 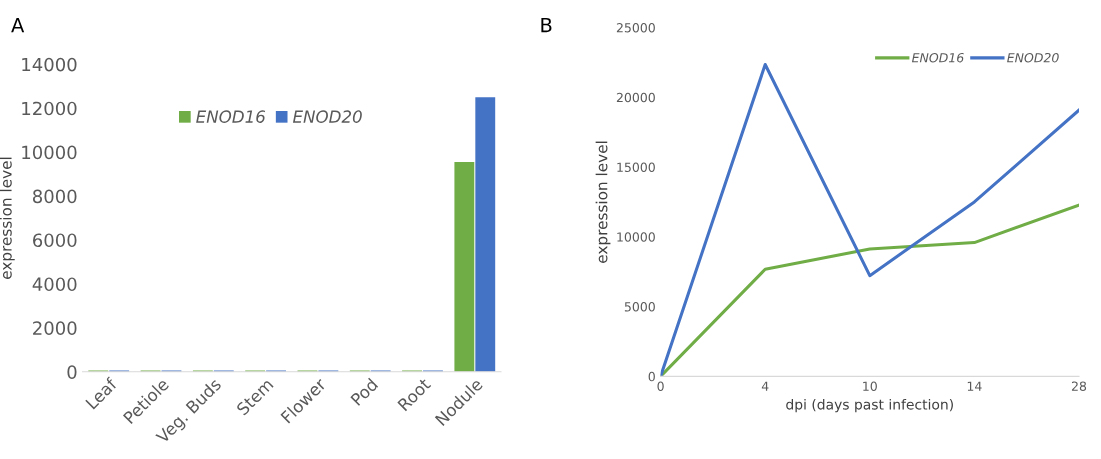 I want to click on x-tick-label: Pod, so click(x=364, y=391).